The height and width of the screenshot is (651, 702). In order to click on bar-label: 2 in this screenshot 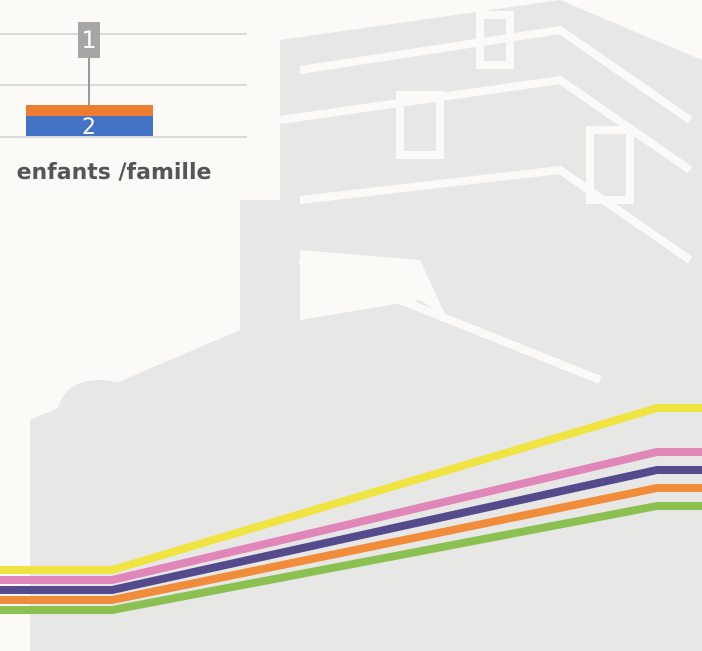, I will do `click(89, 127)`.